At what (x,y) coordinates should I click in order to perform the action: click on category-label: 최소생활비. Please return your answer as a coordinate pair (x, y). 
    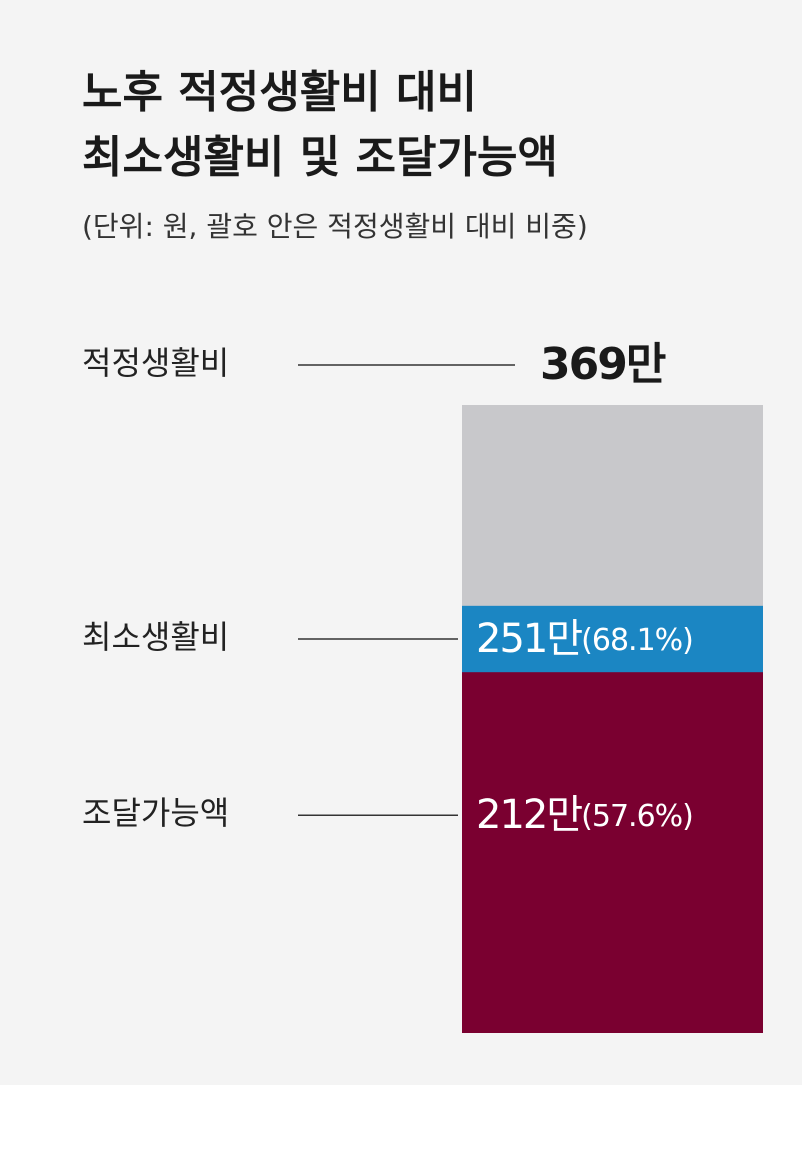
    Looking at the image, I should click on (155, 637).